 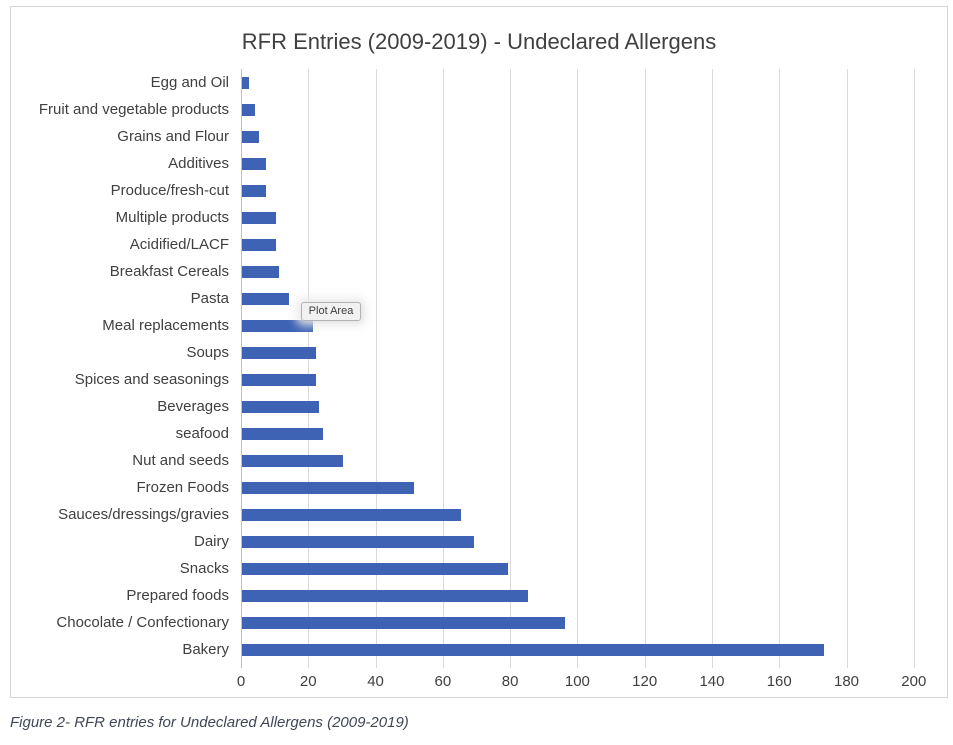 I want to click on x-tick-label: 20, so click(x=308, y=681).